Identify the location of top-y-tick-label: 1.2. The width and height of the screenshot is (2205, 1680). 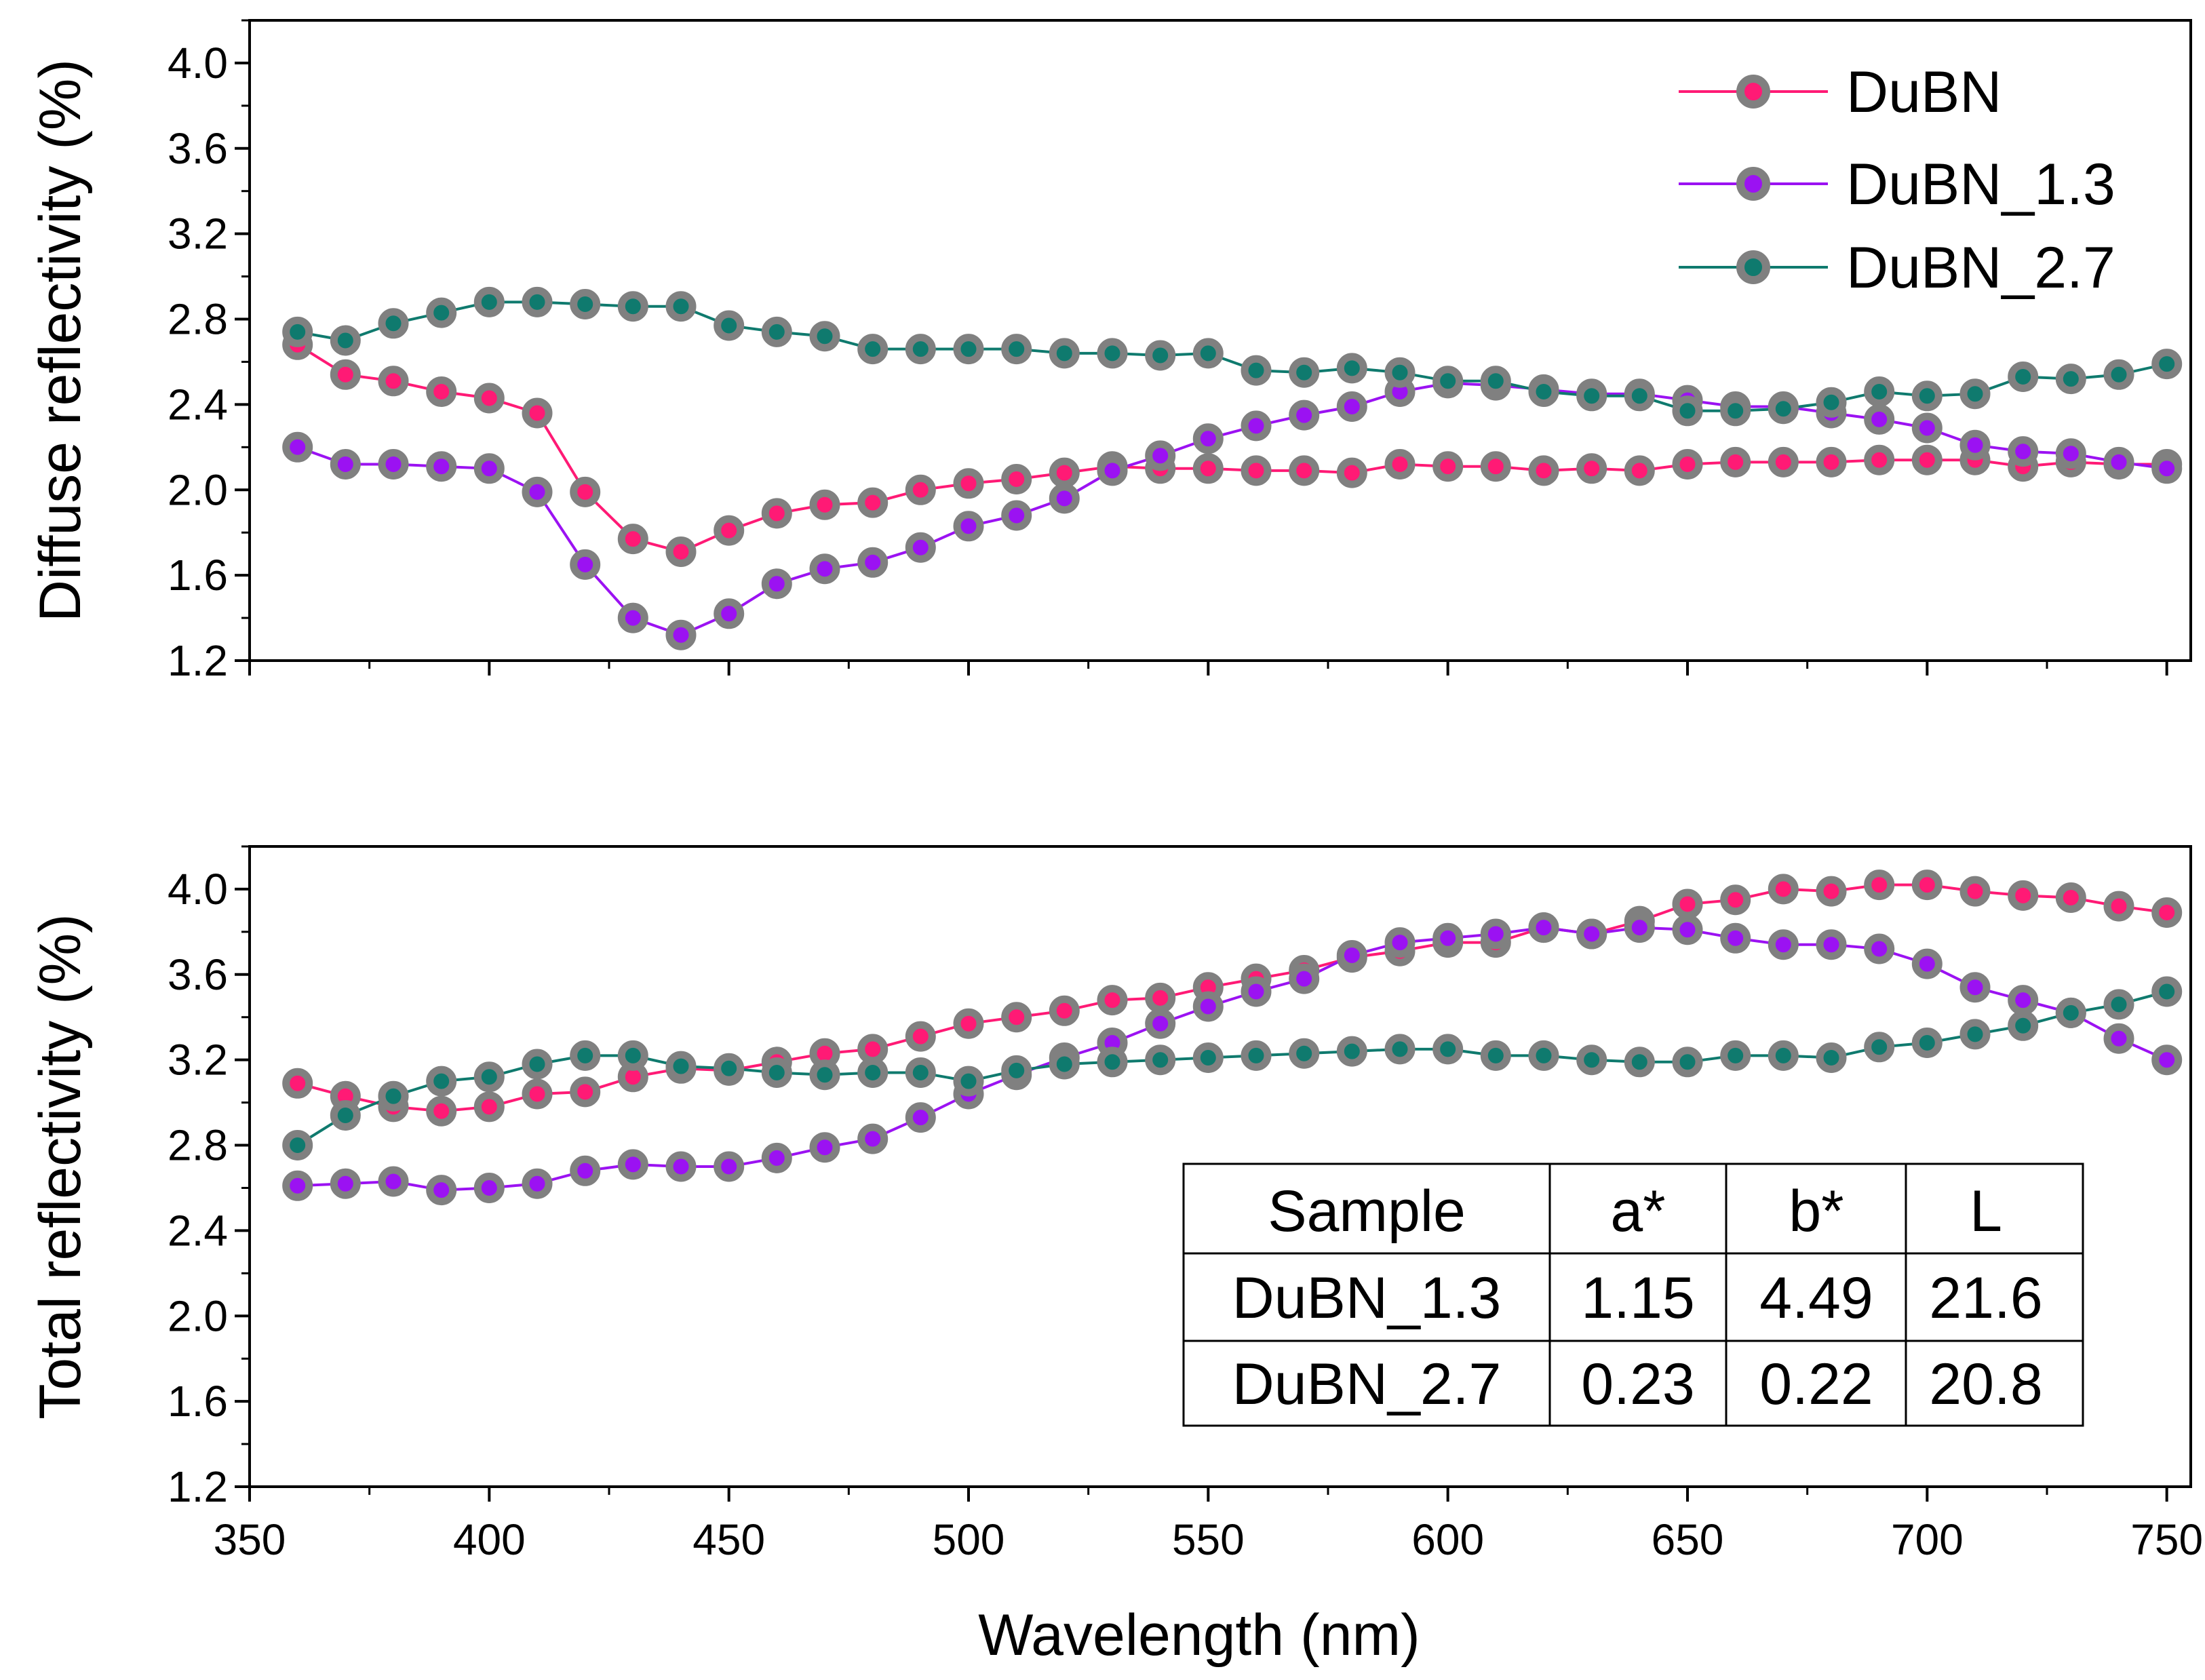
(198, 661).